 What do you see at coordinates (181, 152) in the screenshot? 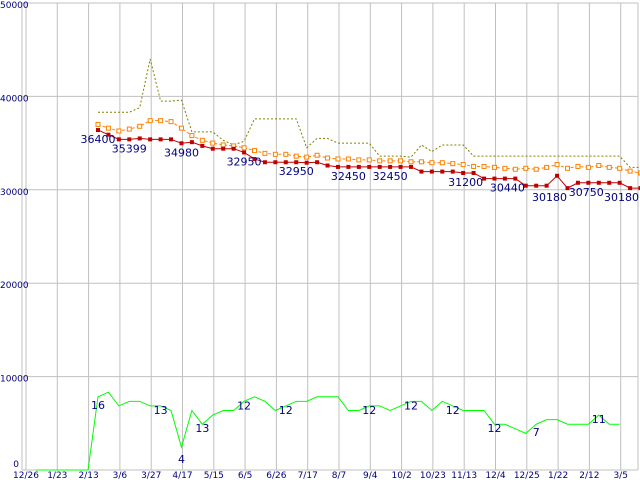
I see `price-label: 34980` at bounding box center [181, 152].